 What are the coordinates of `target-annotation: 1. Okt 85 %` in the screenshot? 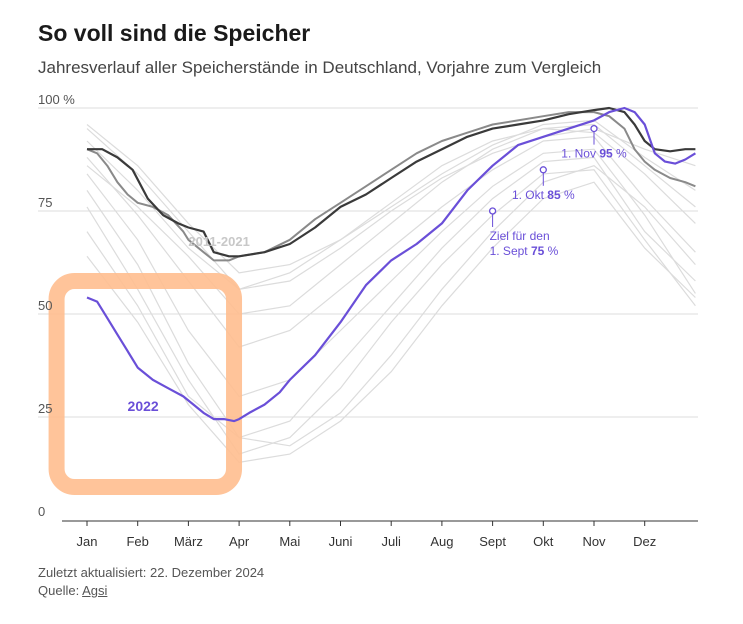 It's located at (543, 184).